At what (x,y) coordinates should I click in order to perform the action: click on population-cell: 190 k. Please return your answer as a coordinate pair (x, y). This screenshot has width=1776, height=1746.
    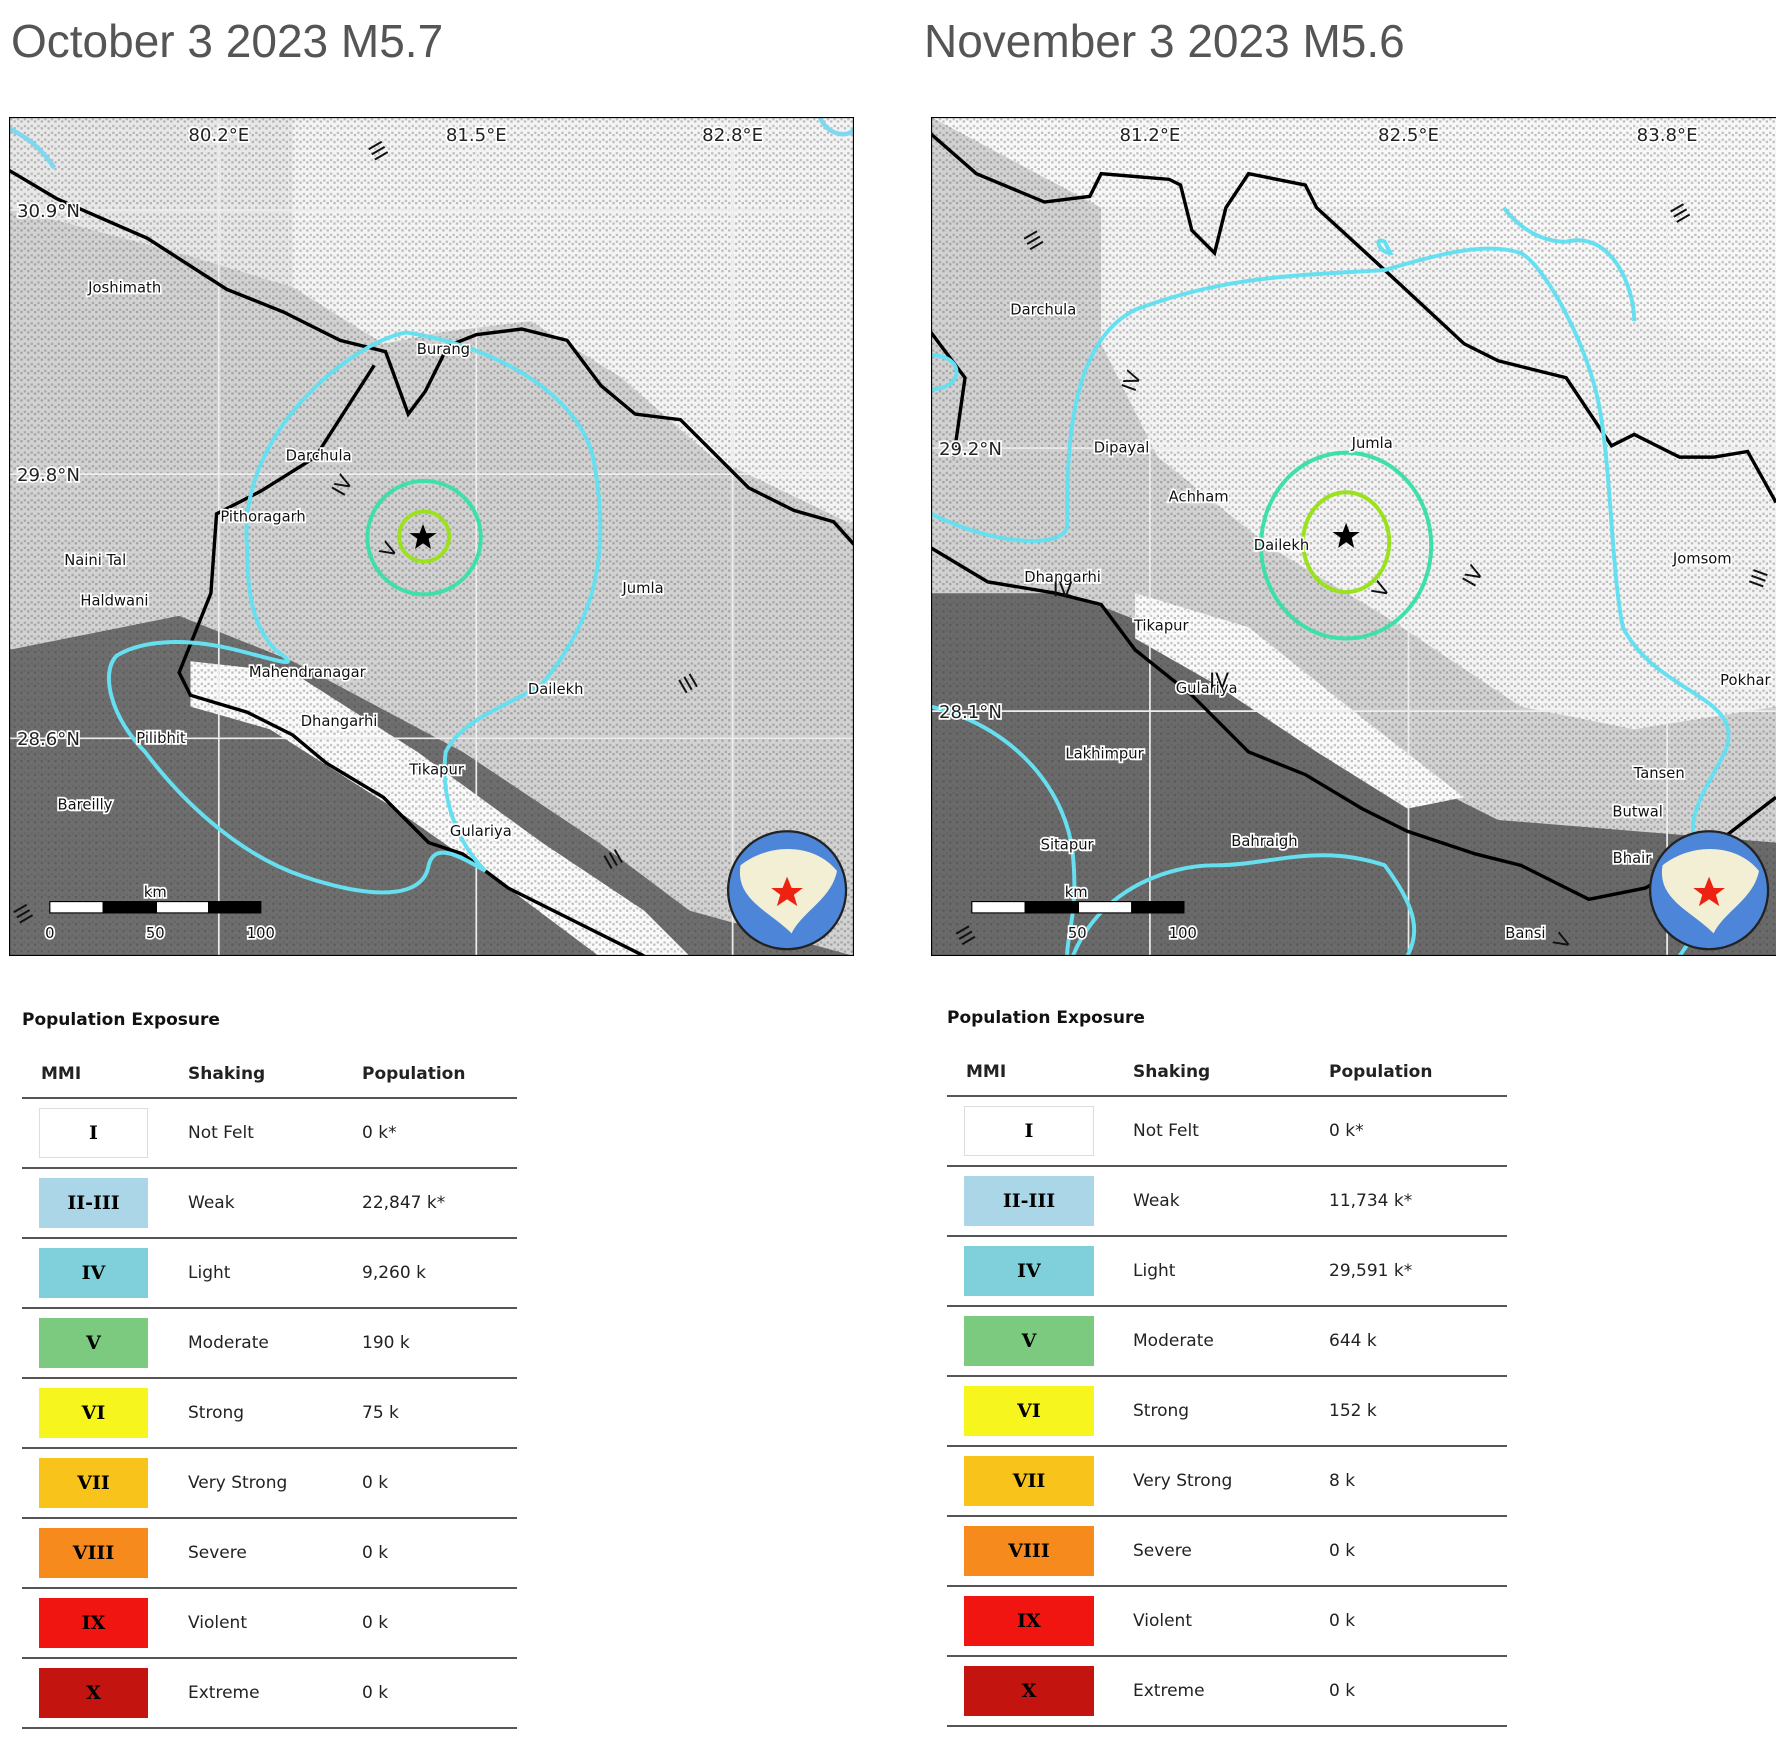
    Looking at the image, I should click on (386, 1343).